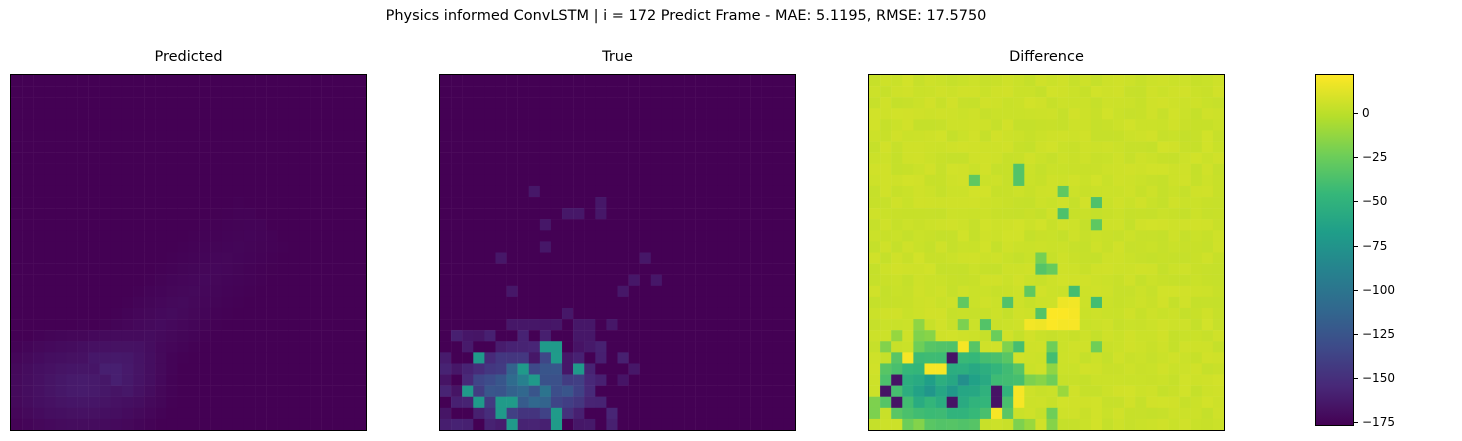 This screenshot has width=1462, height=441. What do you see at coordinates (1375, 245) in the screenshot?
I see `colorbar-tick-label: −75` at bounding box center [1375, 245].